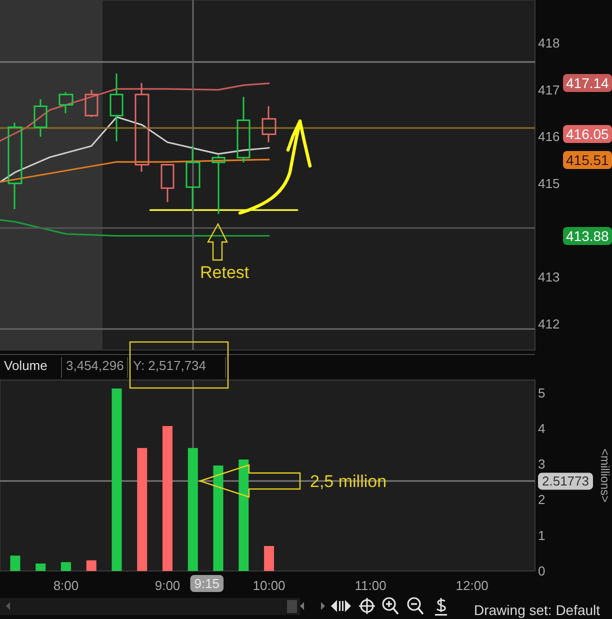 The height and width of the screenshot is (619, 612). Describe the element at coordinates (549, 183) in the screenshot. I see `y-tick-label: 415` at that location.